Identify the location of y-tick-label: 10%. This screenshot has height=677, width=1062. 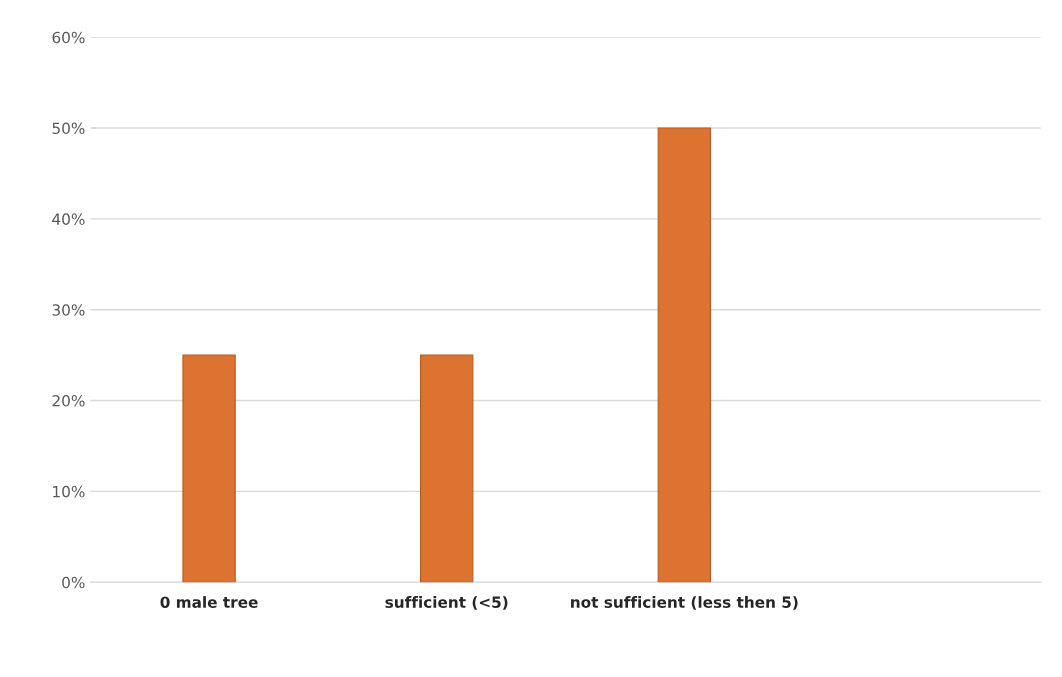
(69, 491).